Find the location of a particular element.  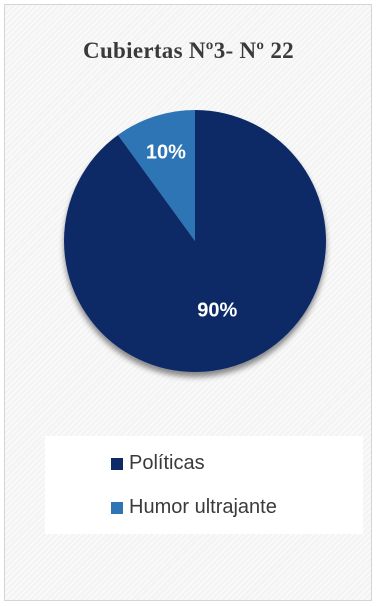

pie-slice-humor-ultrajante is located at coordinates (156, 175).